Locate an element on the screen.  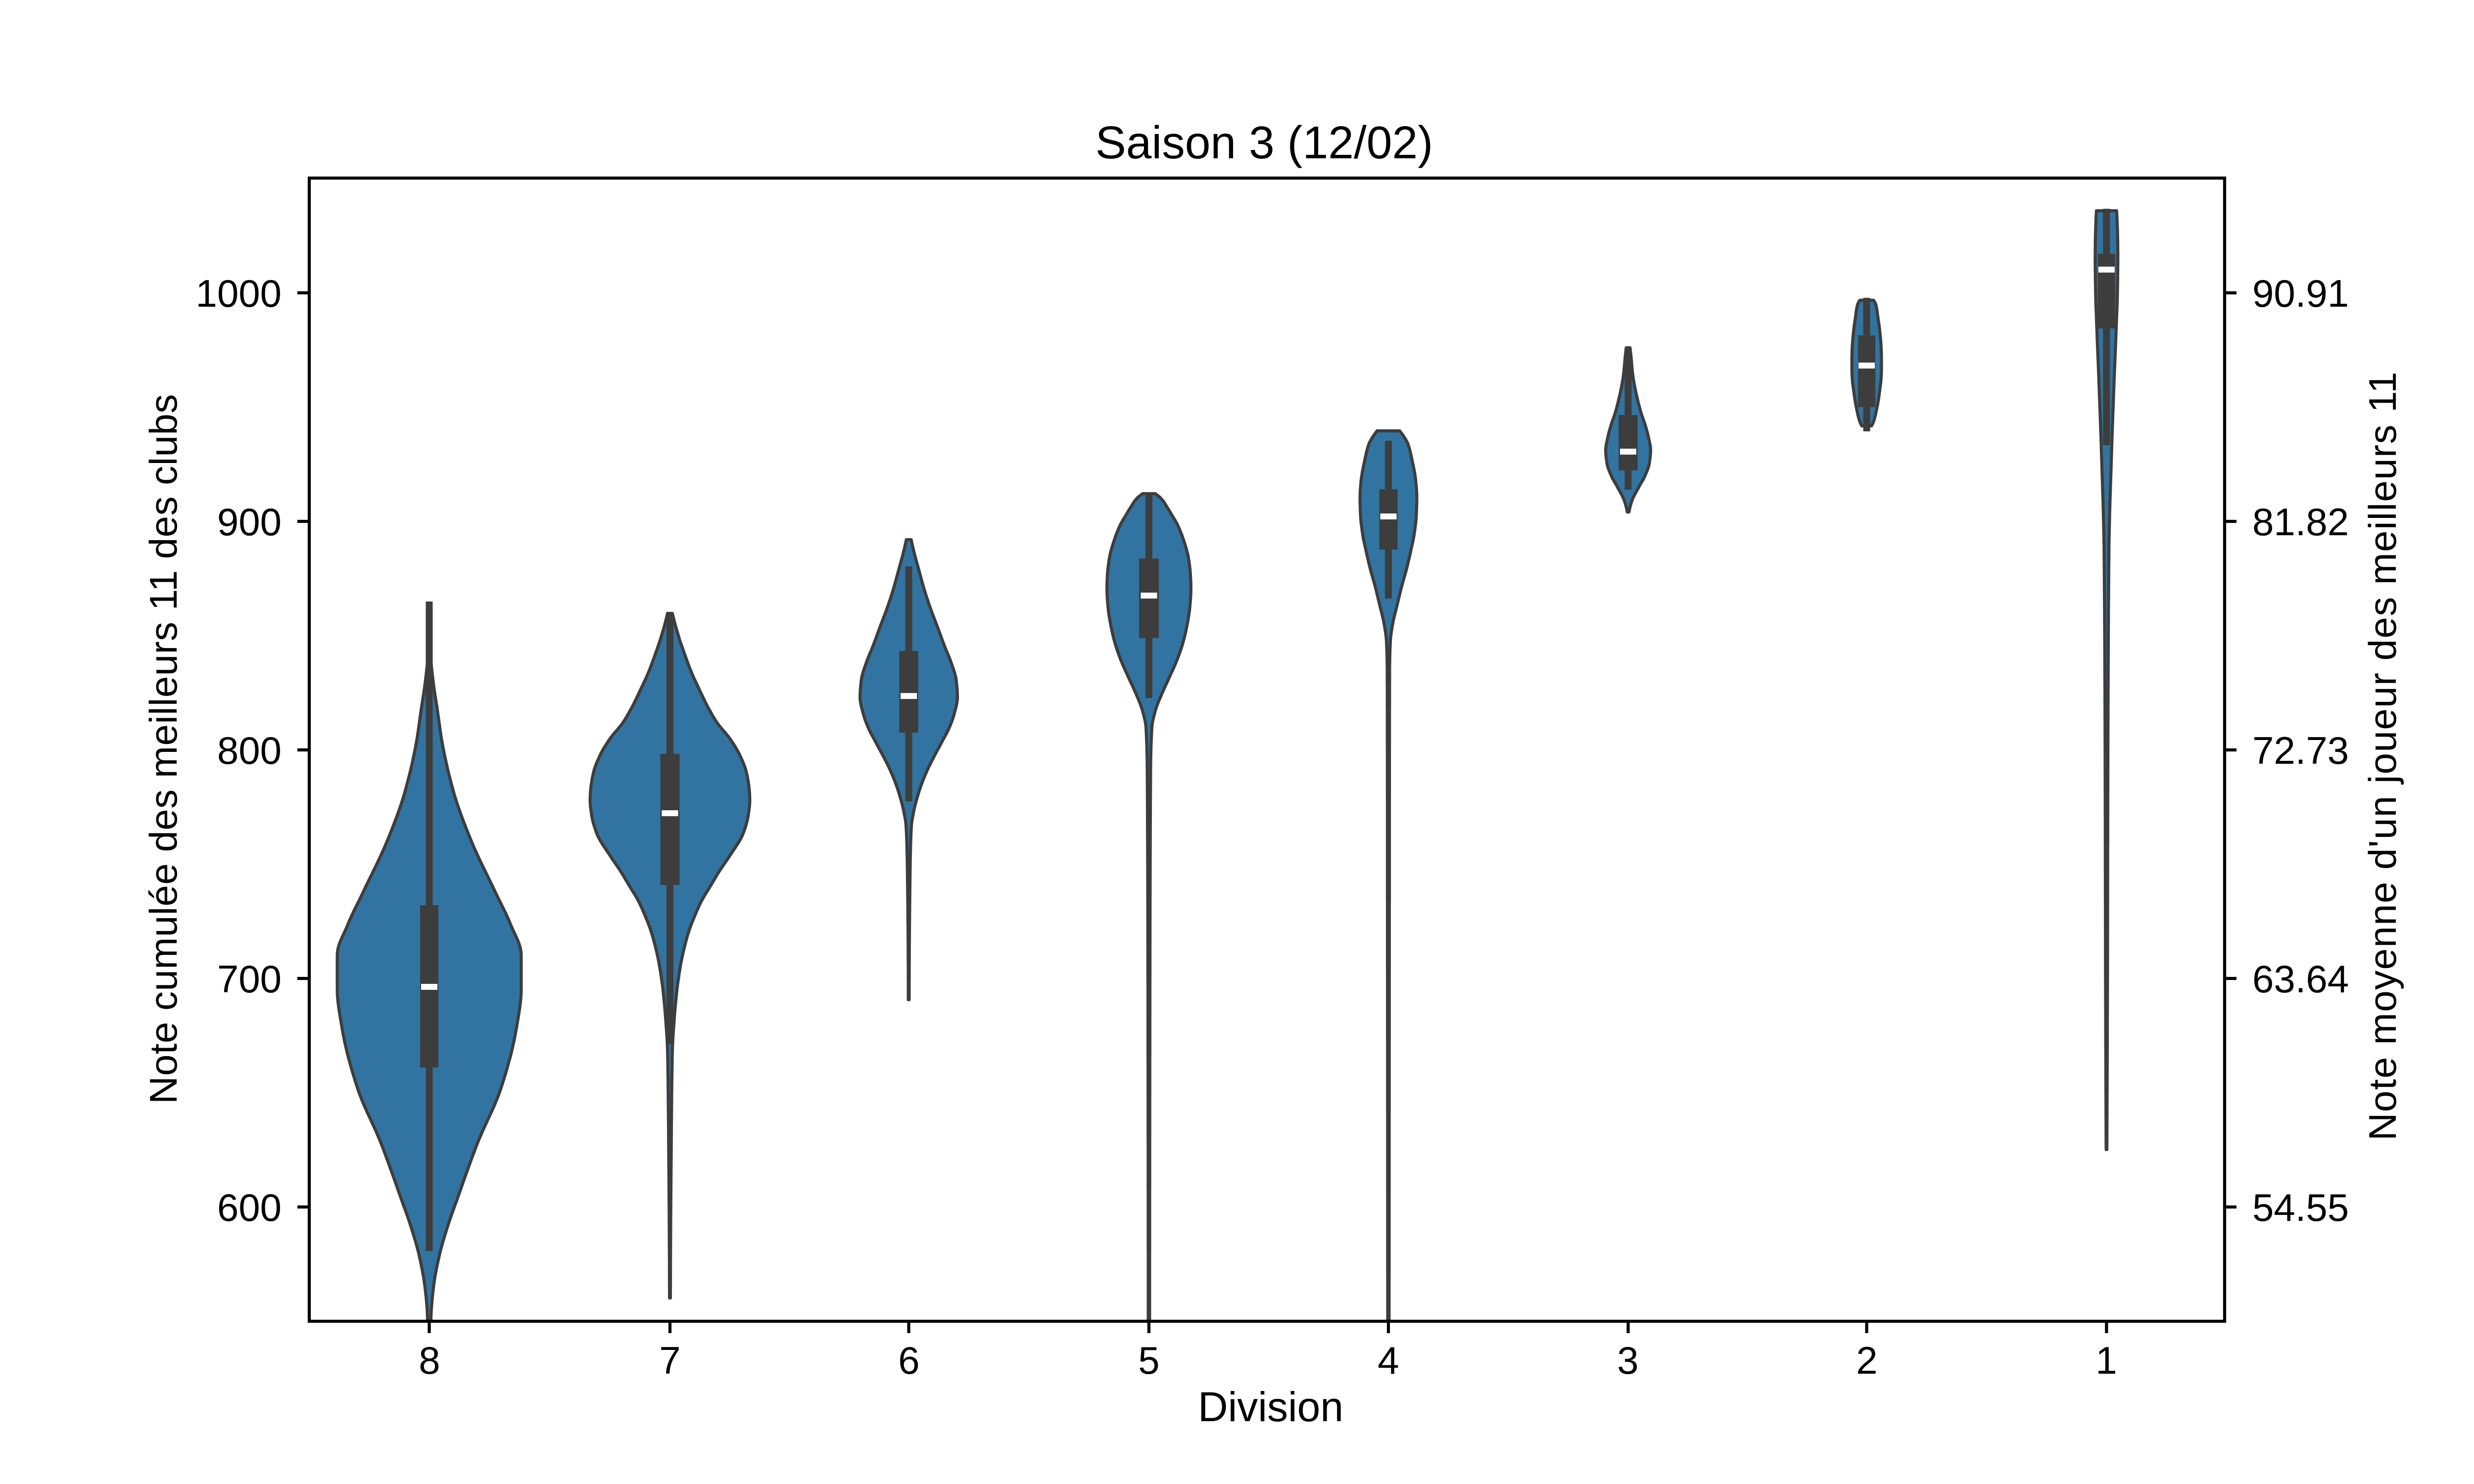
svg-text: 72.73 is located at coordinates (2300, 750).